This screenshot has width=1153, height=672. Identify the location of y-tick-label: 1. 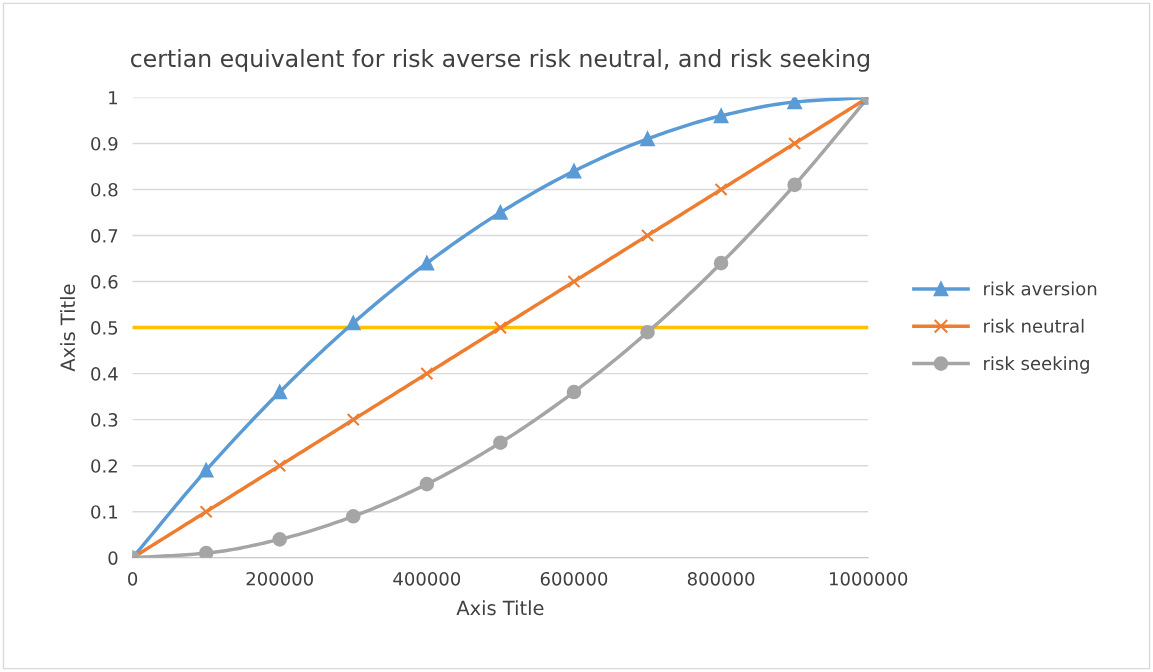
(113, 98).